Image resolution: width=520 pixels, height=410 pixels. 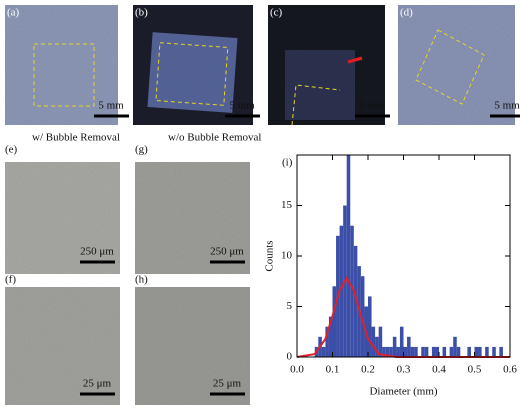 I want to click on panel-label: (i), so click(x=287, y=163).